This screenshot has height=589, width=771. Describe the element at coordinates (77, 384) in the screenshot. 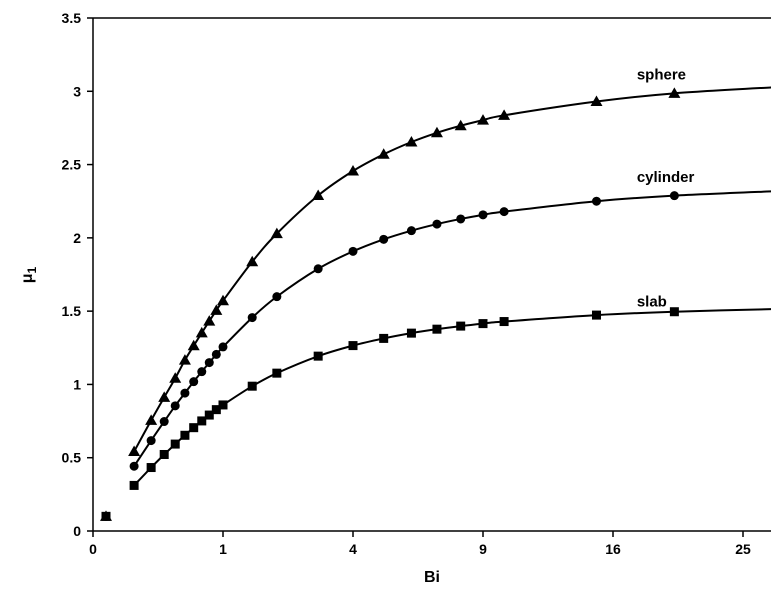

I see `y-tick-label: 1` at that location.